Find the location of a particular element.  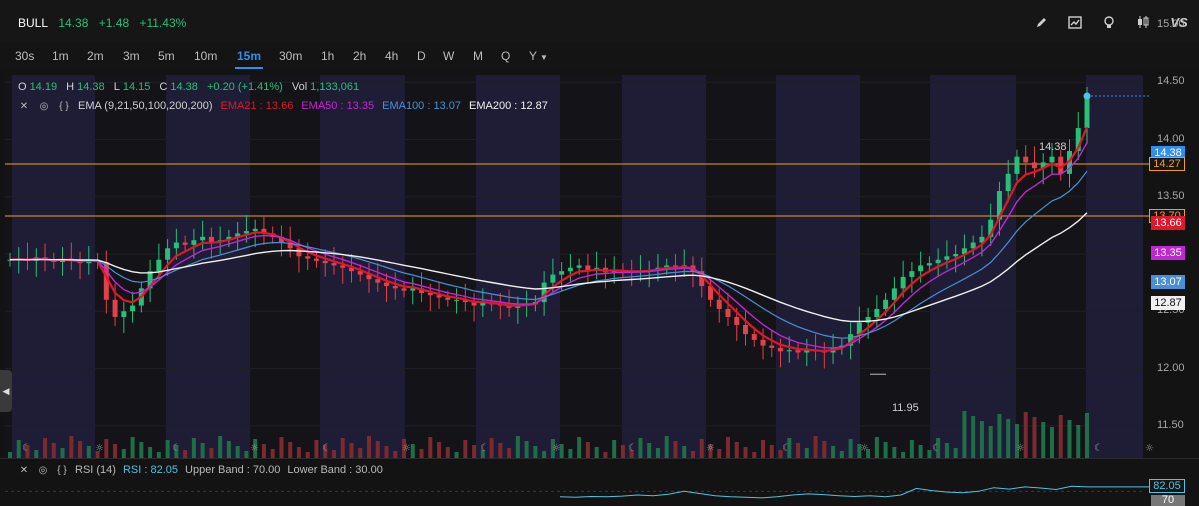

pencil-icon is located at coordinates (1041, 22).